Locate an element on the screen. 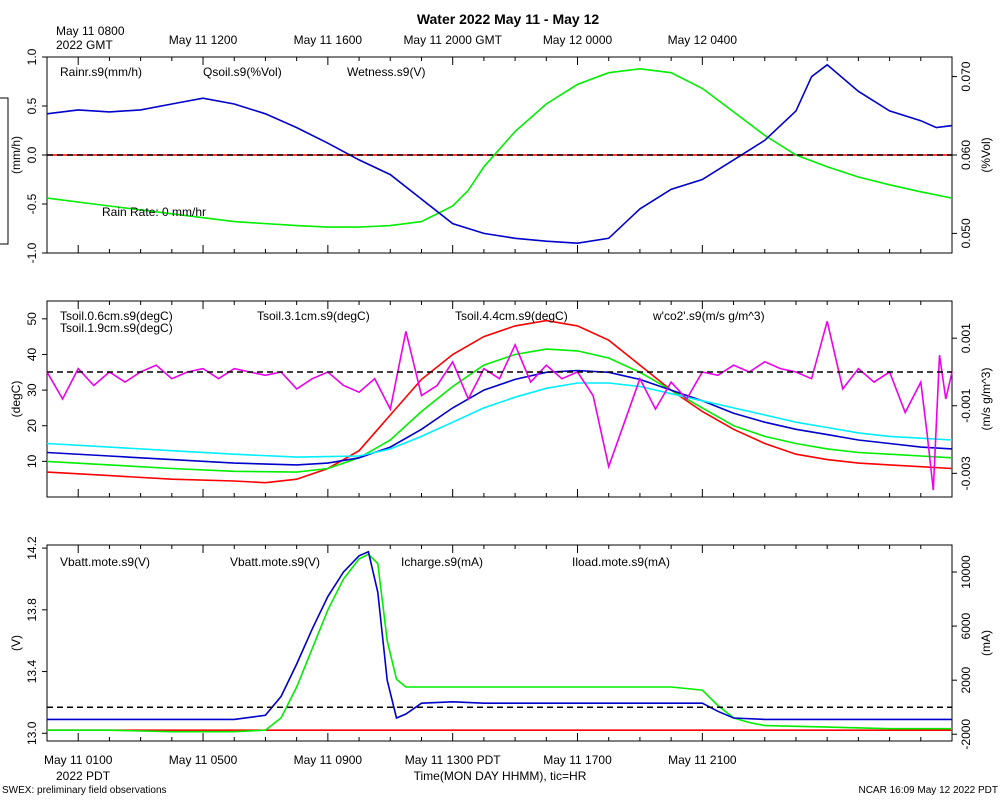  legend-tsoil-19: Tsoil.1.9cm.s9(degC) is located at coordinates (116, 328).